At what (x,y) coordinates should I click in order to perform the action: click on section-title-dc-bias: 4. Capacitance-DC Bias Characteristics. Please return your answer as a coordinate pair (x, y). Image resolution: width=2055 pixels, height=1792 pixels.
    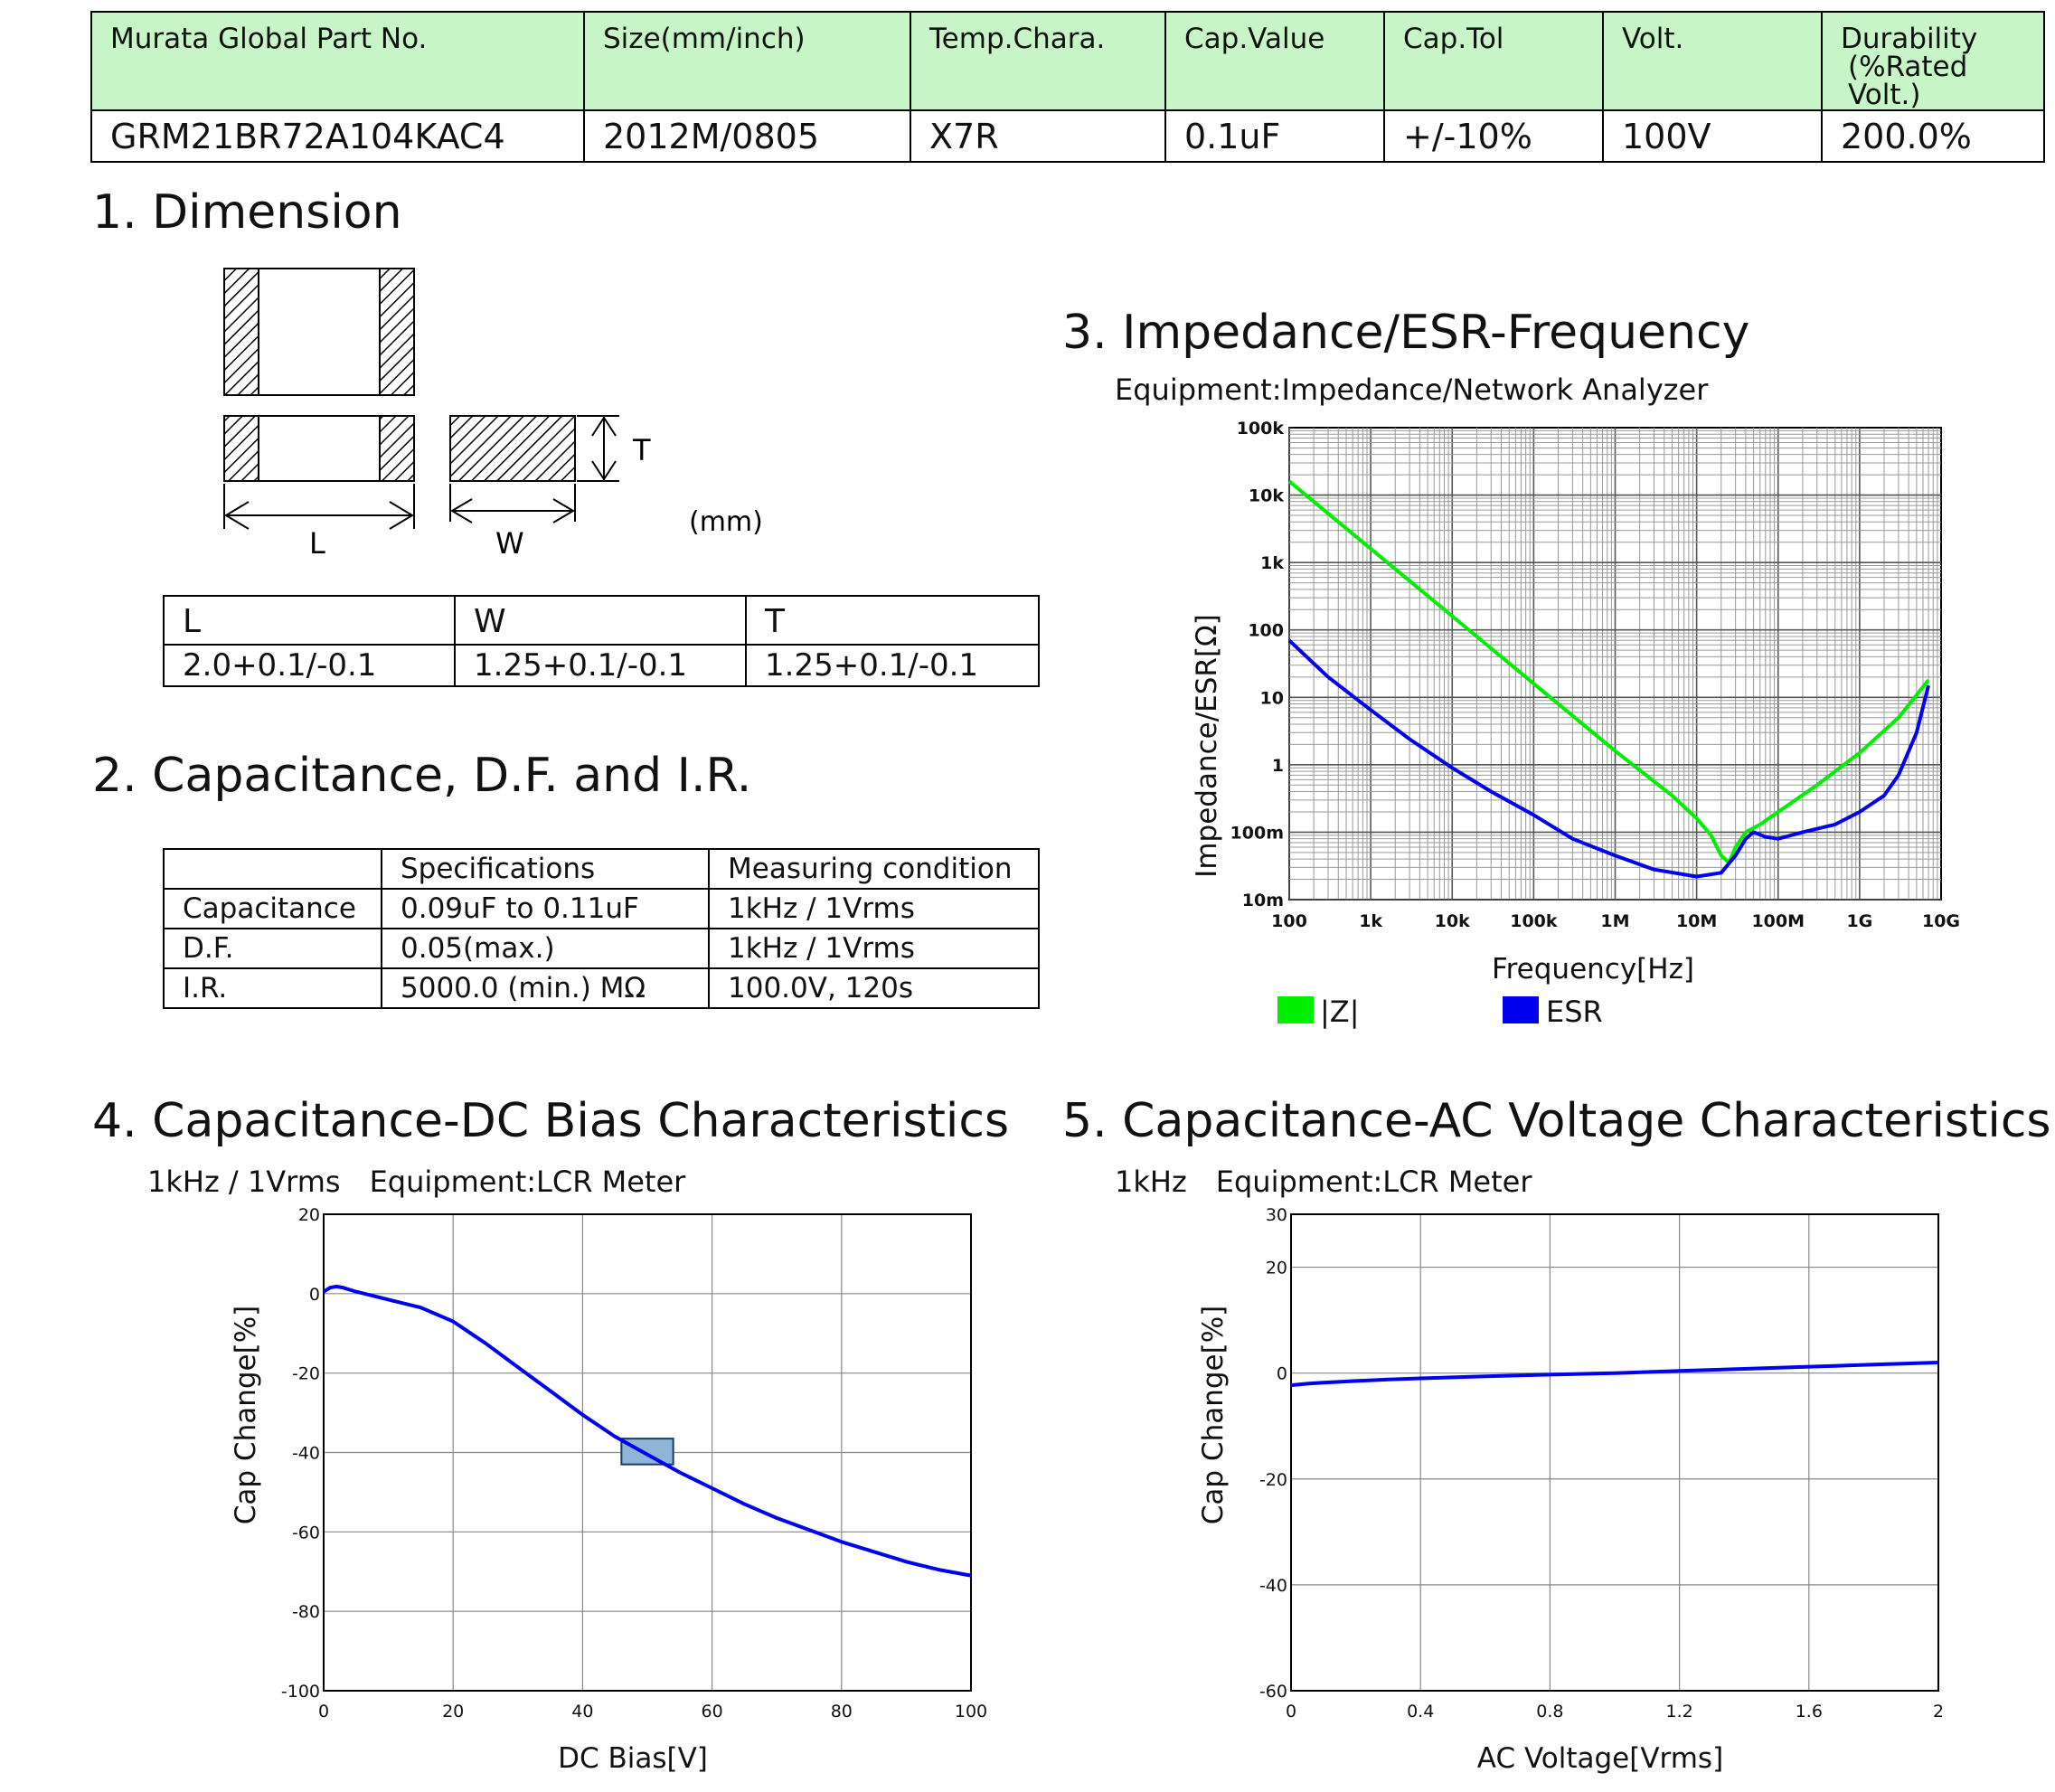
    Looking at the image, I should click on (551, 1121).